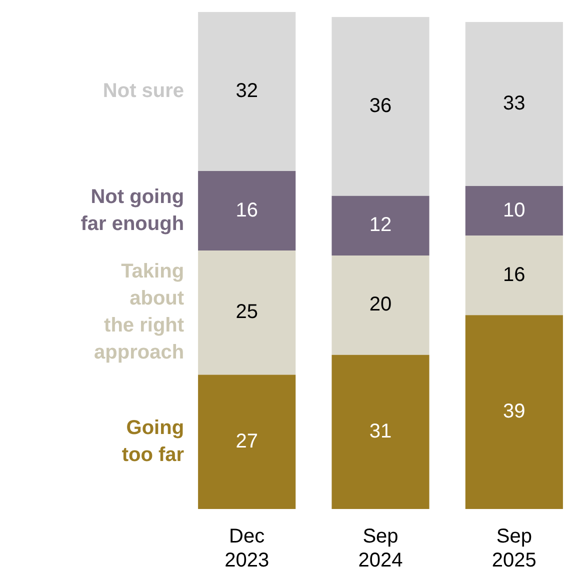  What do you see at coordinates (132, 210) in the screenshot?
I see `series-label: Not going far enough` at bounding box center [132, 210].